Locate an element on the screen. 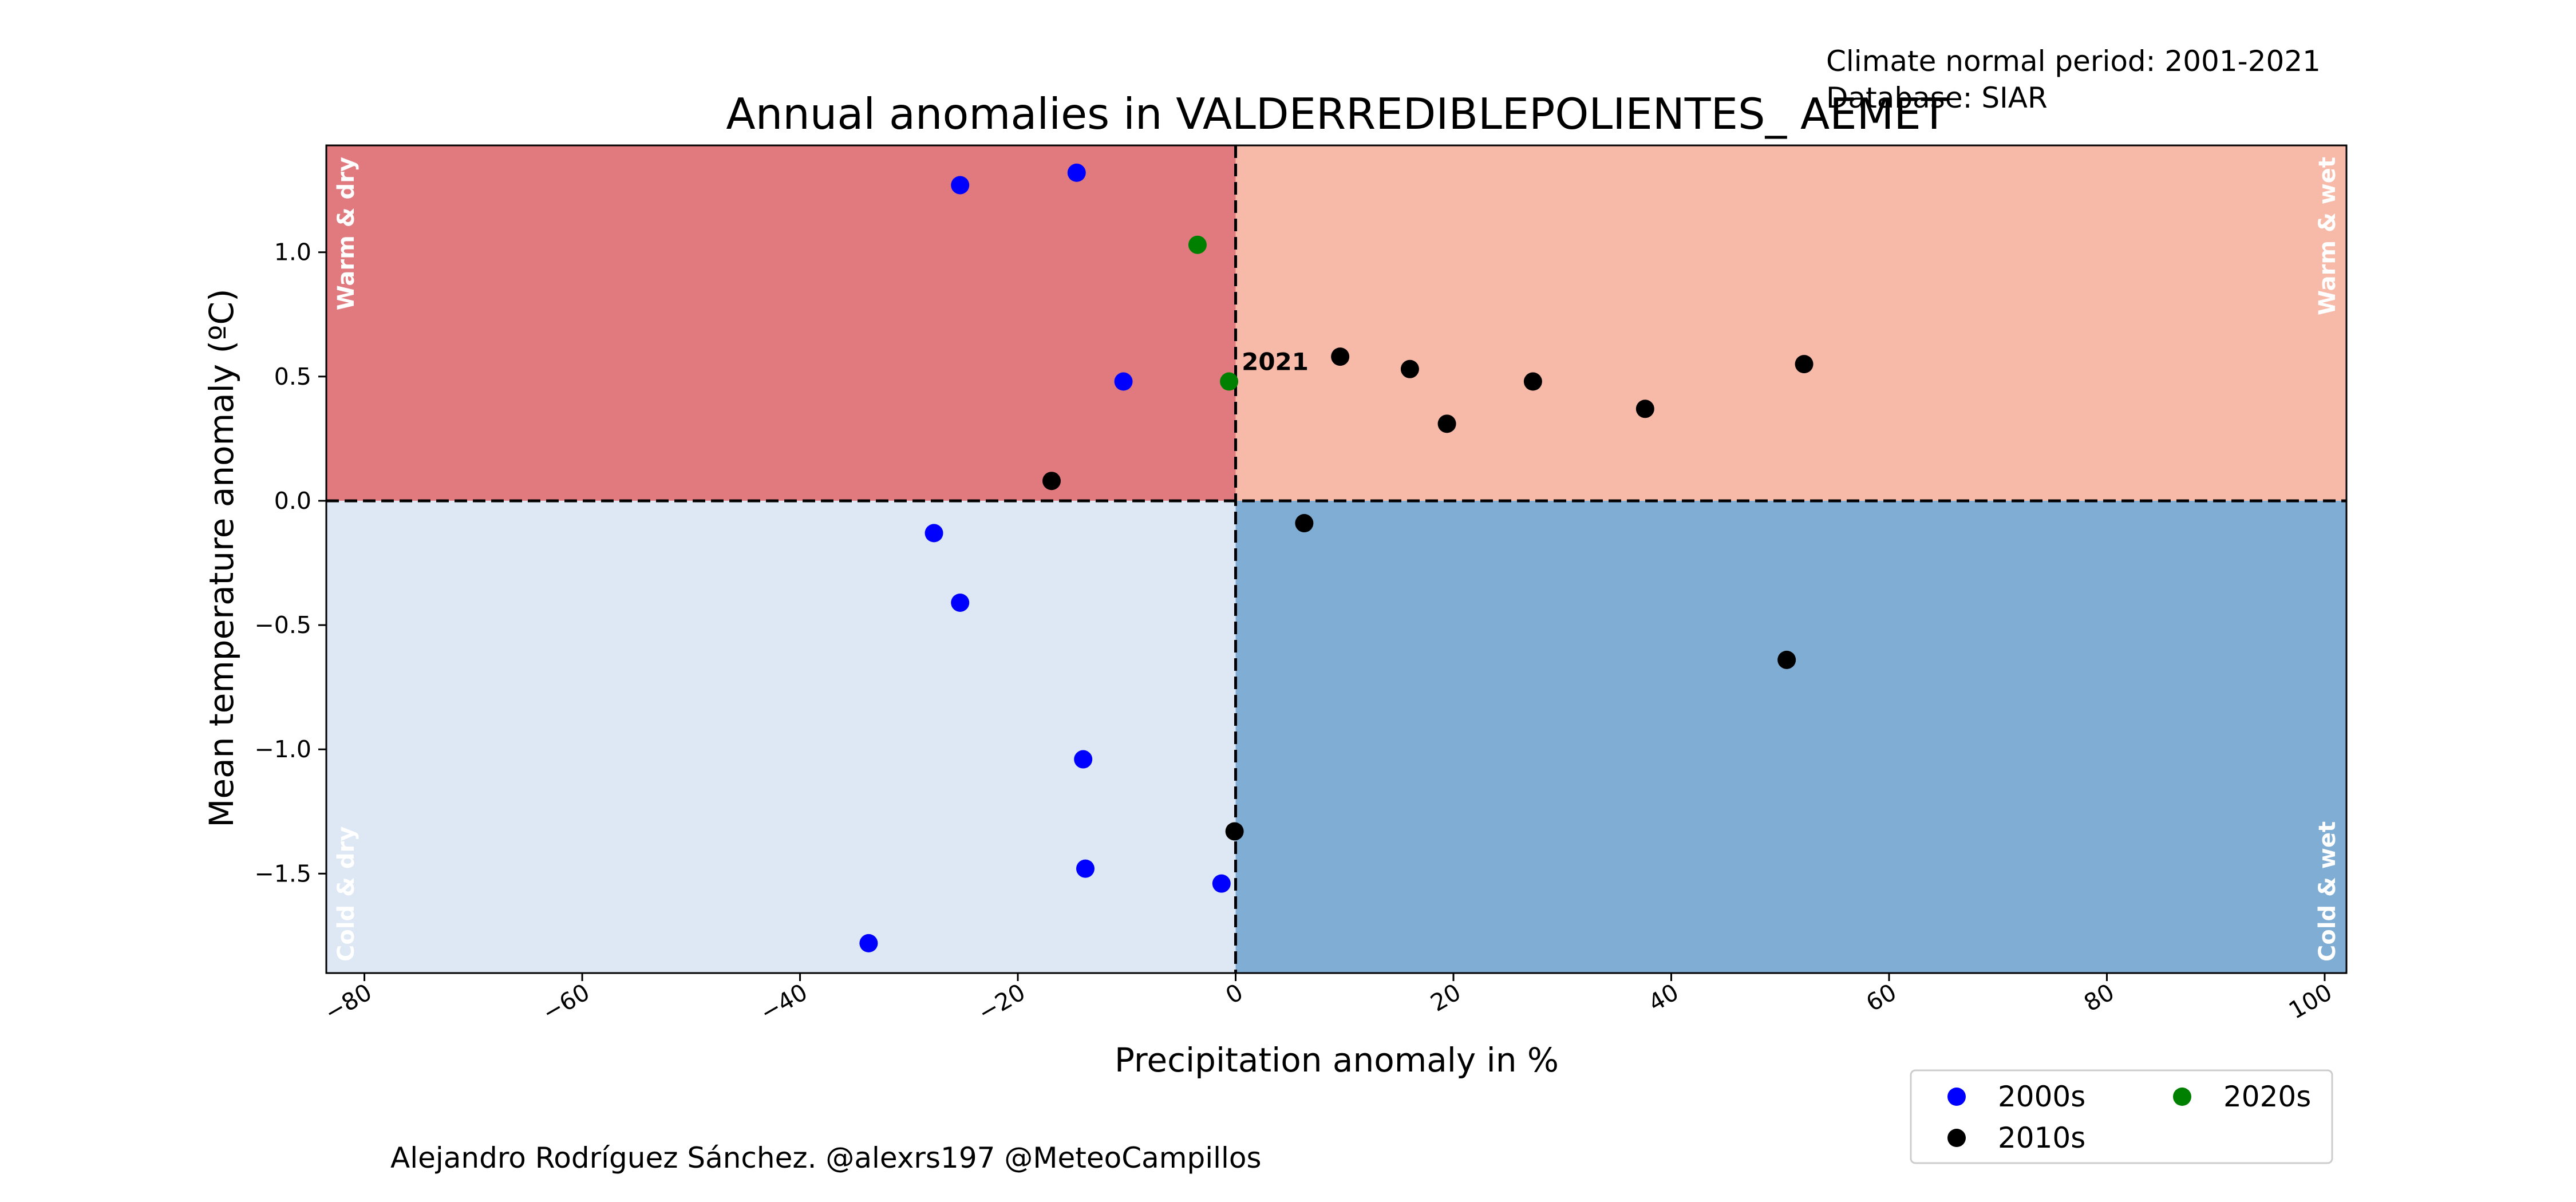 This screenshot has width=2576, height=1202. x-tick-label: 20 is located at coordinates (1445, 998).